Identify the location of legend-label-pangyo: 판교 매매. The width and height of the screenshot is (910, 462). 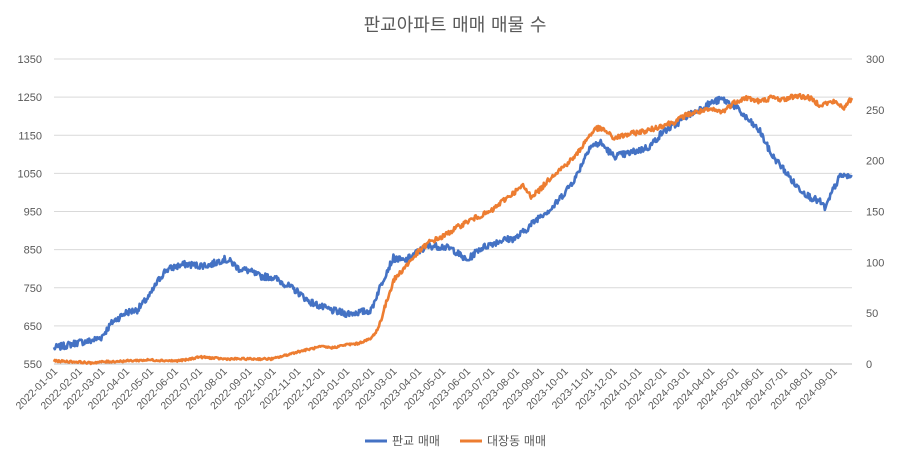
(416, 441).